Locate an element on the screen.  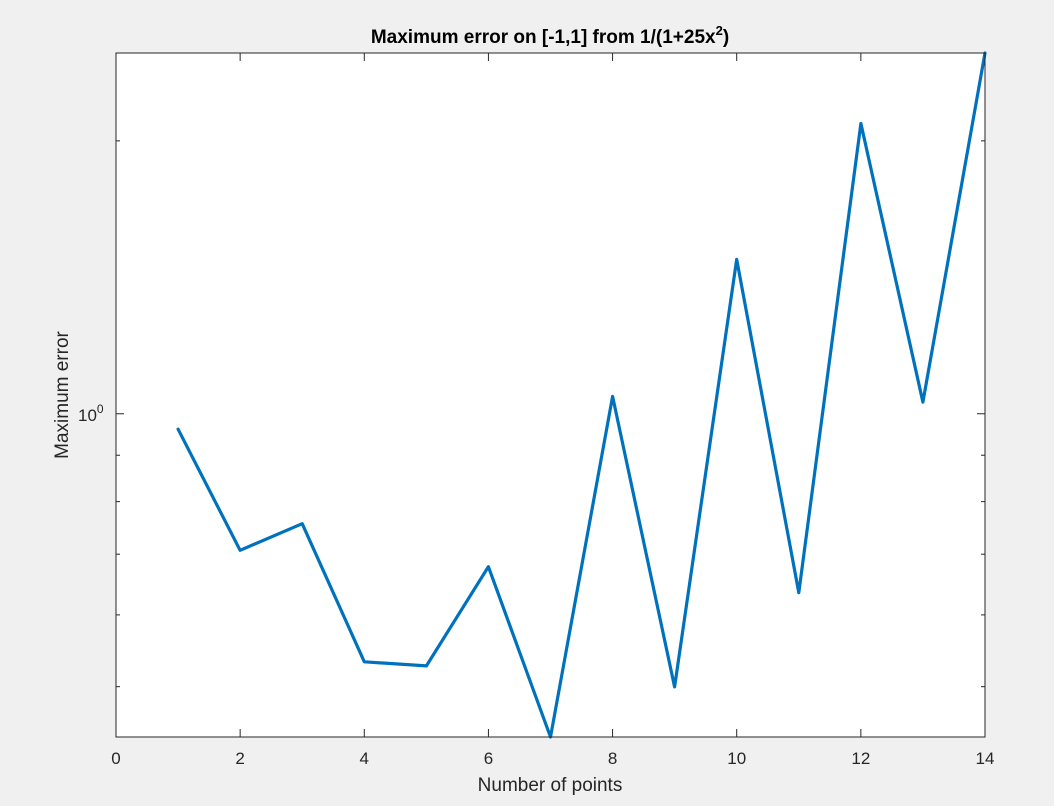
y-tick-label: 100 is located at coordinates (91, 413).